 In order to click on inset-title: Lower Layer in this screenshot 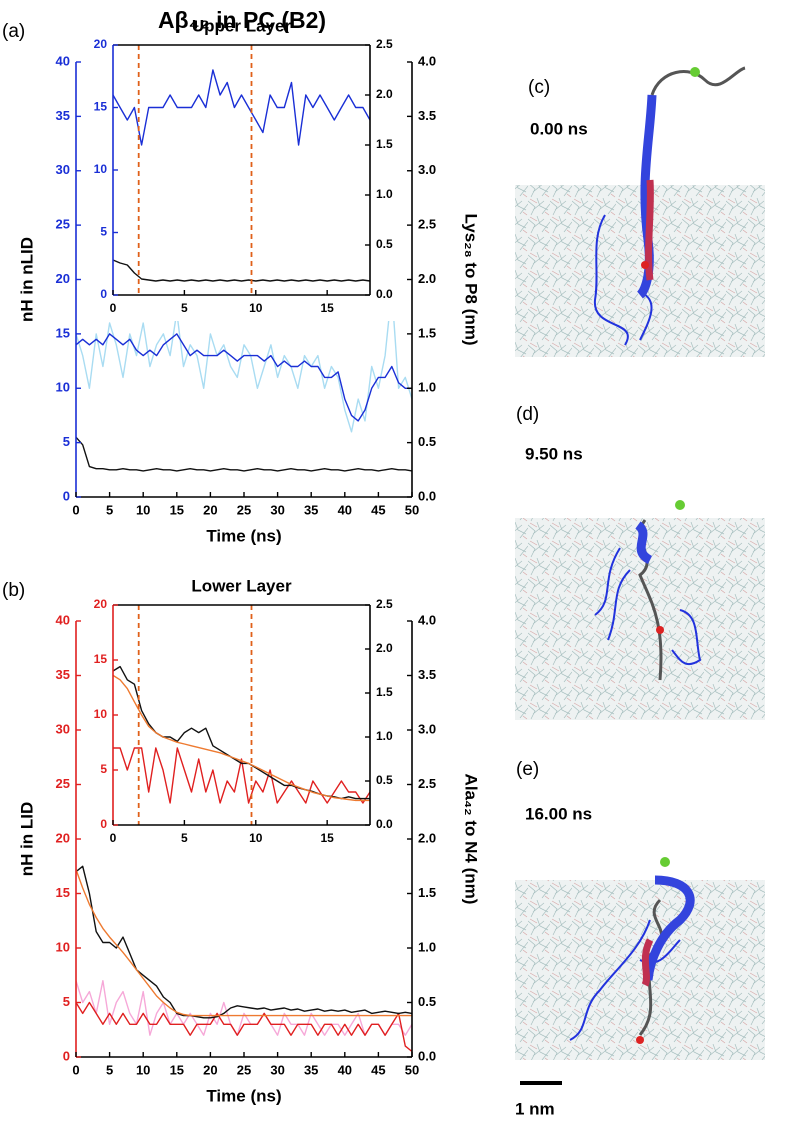, I will do `click(241, 585)`.